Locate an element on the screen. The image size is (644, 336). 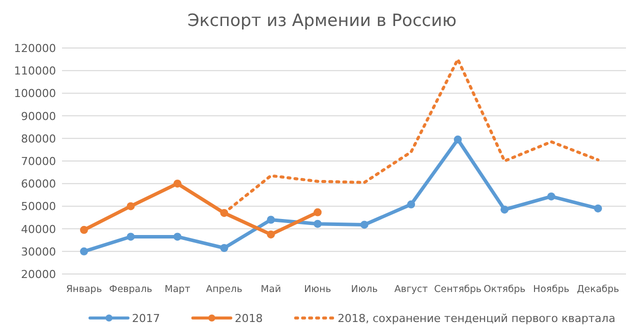
y-tick-label: 120000 is located at coordinates (35, 48).